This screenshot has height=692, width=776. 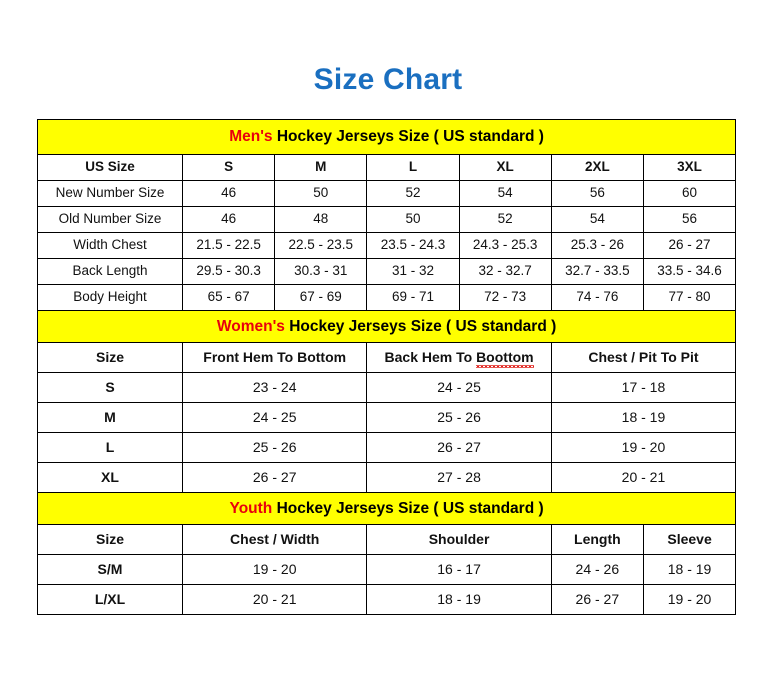 I want to click on womens-colhead-size: Size, so click(x=110, y=357).